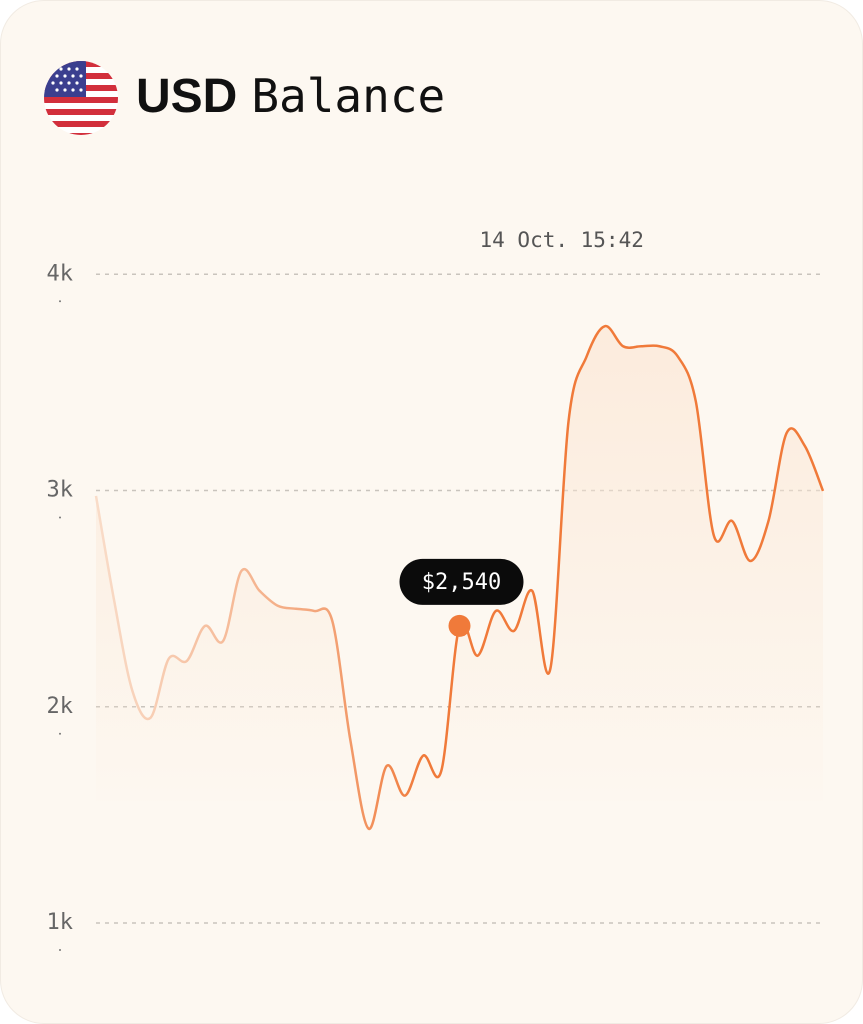 The height and width of the screenshot is (1024, 863). What do you see at coordinates (60, 706) in the screenshot?
I see `y-tick-label: 2k` at bounding box center [60, 706].